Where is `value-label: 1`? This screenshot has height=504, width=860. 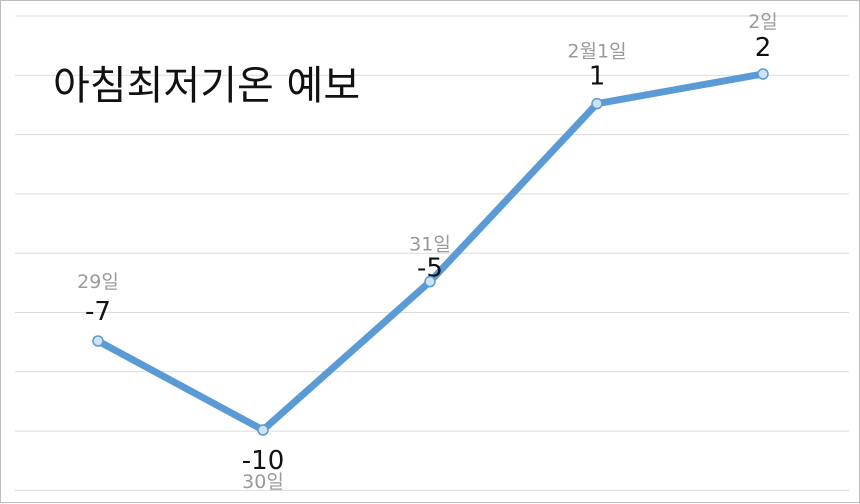 value-label: 1 is located at coordinates (597, 77).